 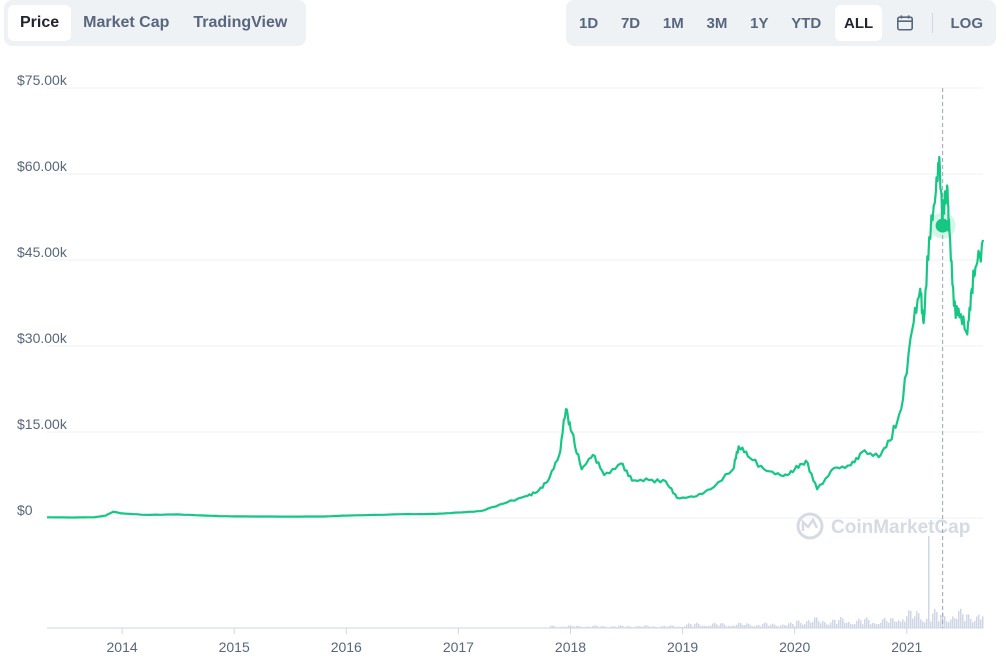 What do you see at coordinates (570, 647) in the screenshot?
I see `x-tick-label: 2018` at bounding box center [570, 647].